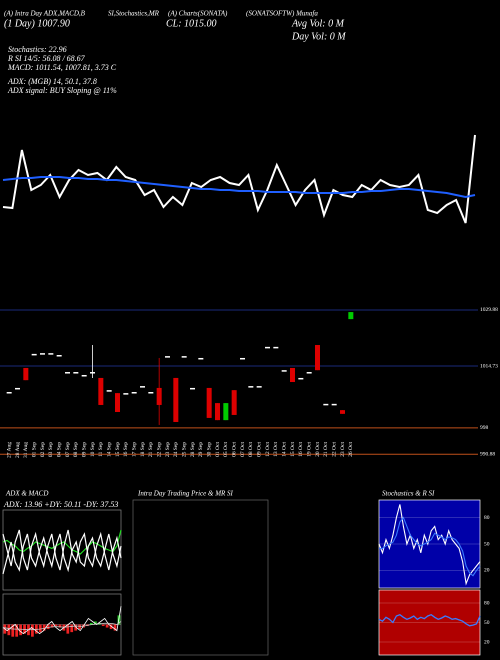  What do you see at coordinates (151, 449) in the screenshot?
I see `x-tick-label: 21 Sep` at bounding box center [151, 449].